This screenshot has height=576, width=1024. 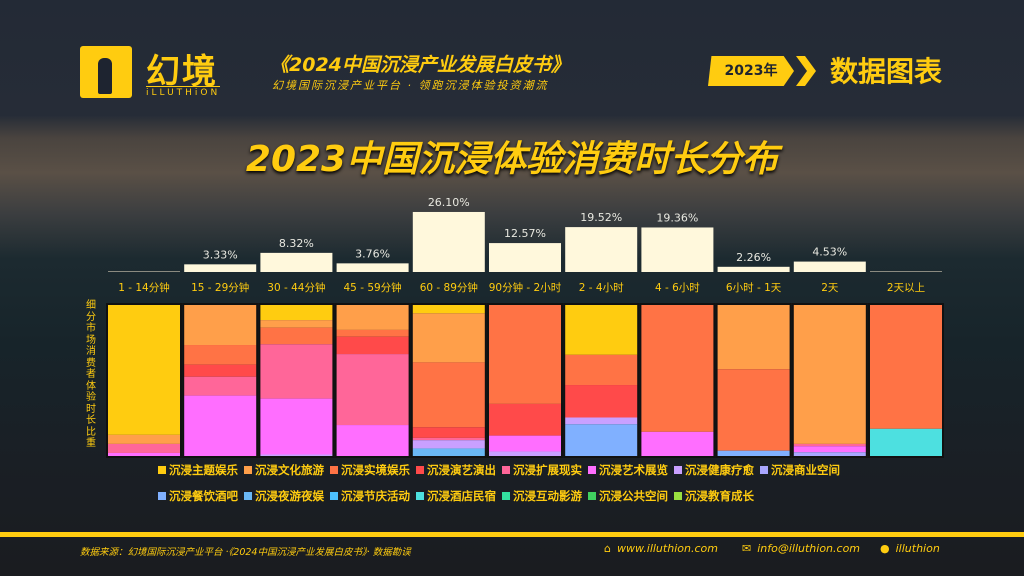 I want to click on wechat-icon: ●, so click(x=885, y=548).